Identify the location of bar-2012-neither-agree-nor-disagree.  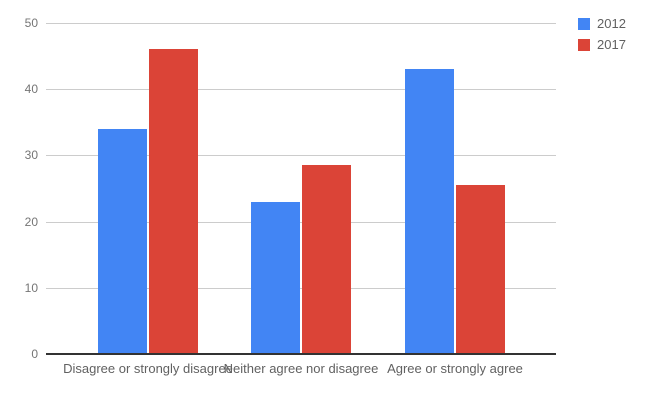
(275, 278).